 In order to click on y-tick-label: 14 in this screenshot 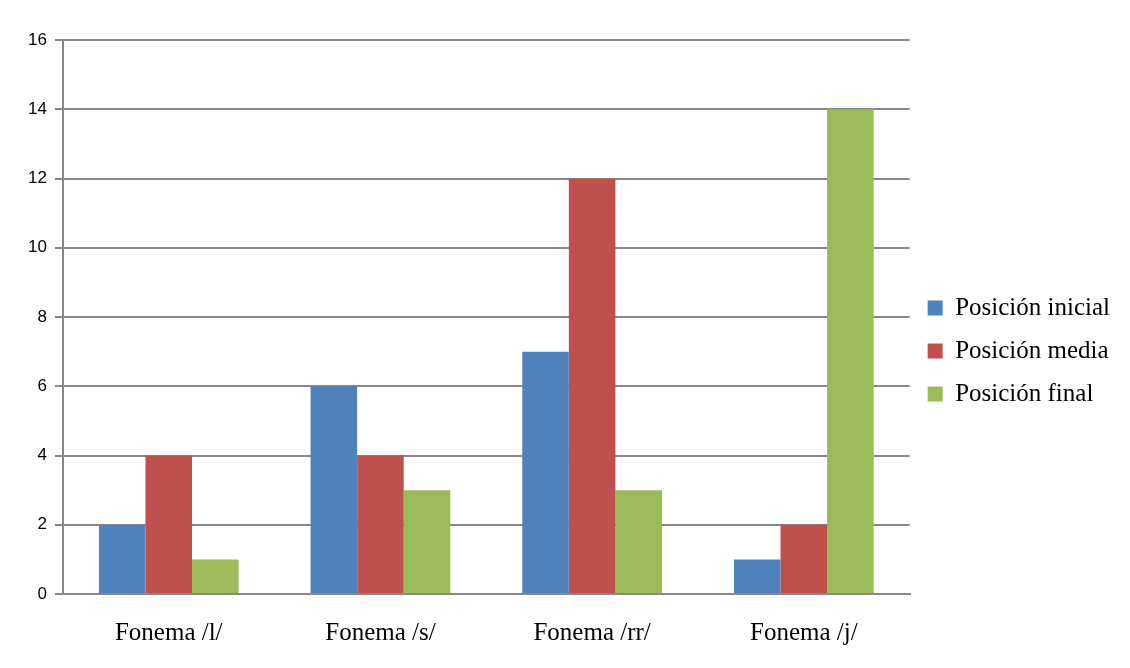, I will do `click(37, 108)`.